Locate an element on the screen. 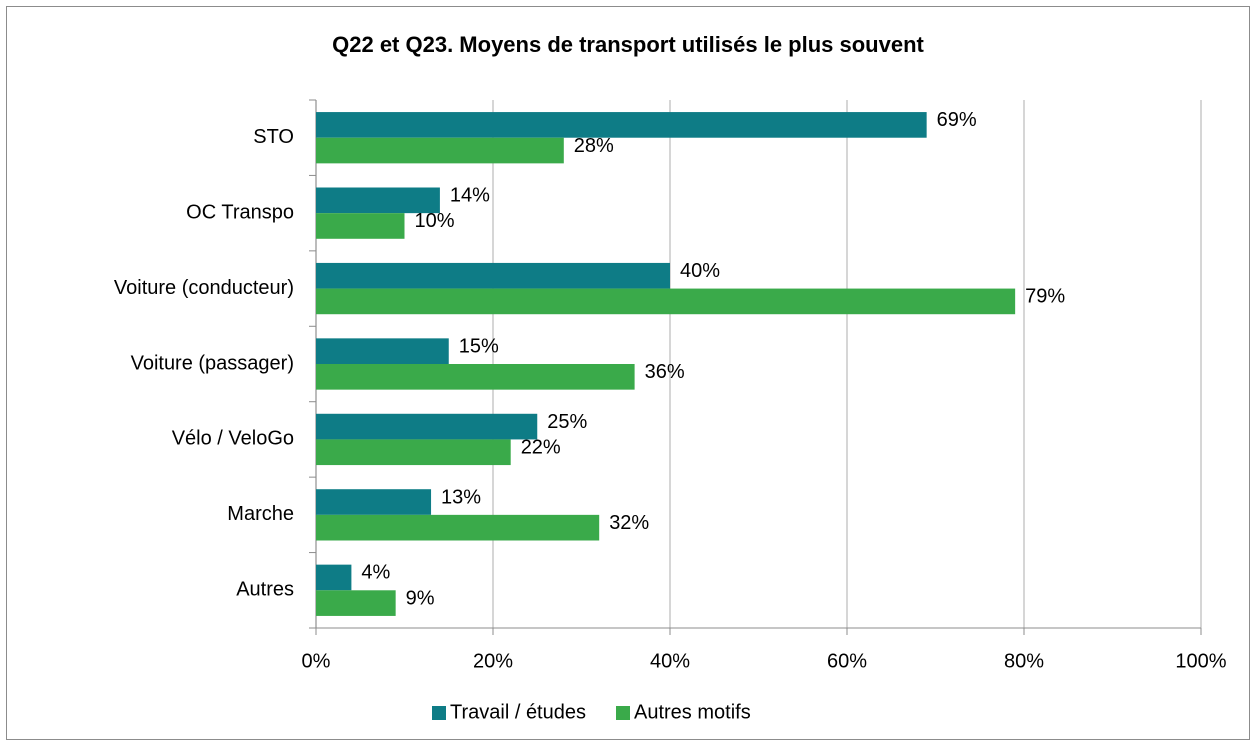 Image resolution: width=1257 pixels, height=746 pixels. legend-label: Travail / études is located at coordinates (518, 712).